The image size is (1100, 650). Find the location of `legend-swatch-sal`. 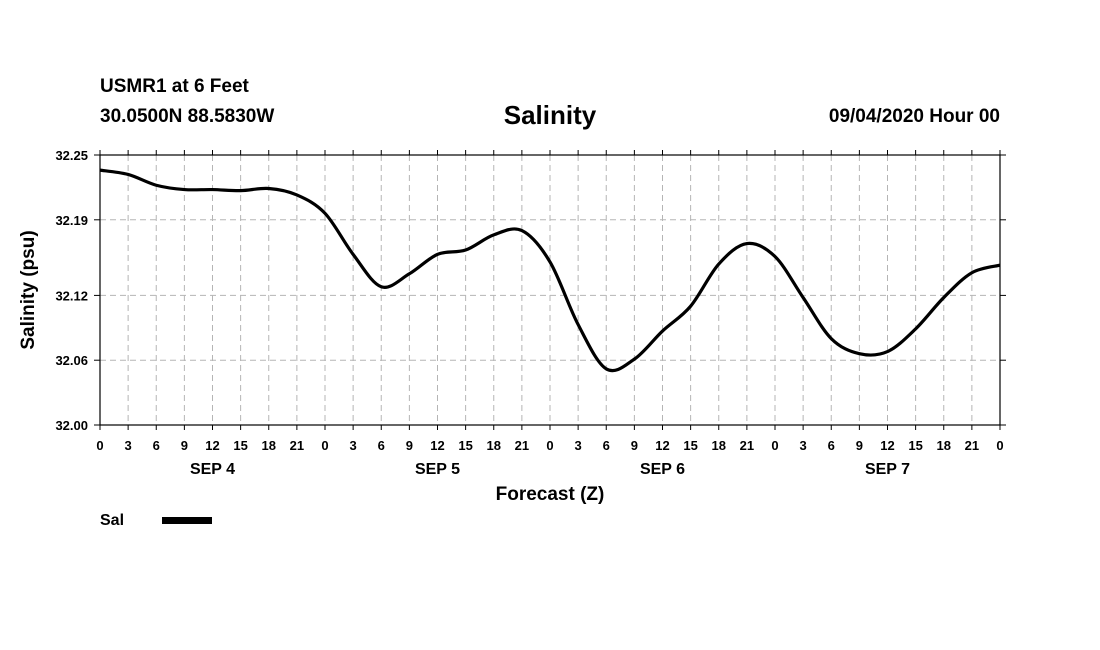

legend-swatch-sal is located at coordinates (187, 520).